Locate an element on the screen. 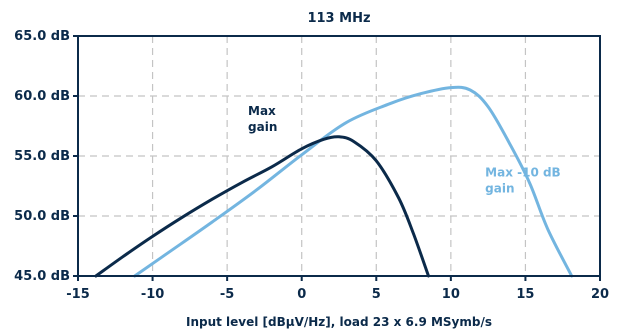 The image size is (622, 333). y-axis-ticks: 45.0 dB 50.0 dB 55.0 dB 60.0 dB 65.0 dB is located at coordinates (46, 156).